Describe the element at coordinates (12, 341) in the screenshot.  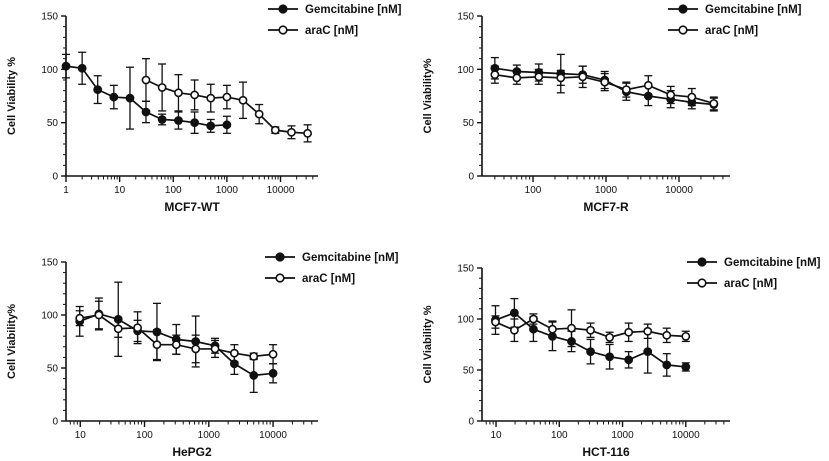
I see `y-axis-label: Cell Viability%` at that location.